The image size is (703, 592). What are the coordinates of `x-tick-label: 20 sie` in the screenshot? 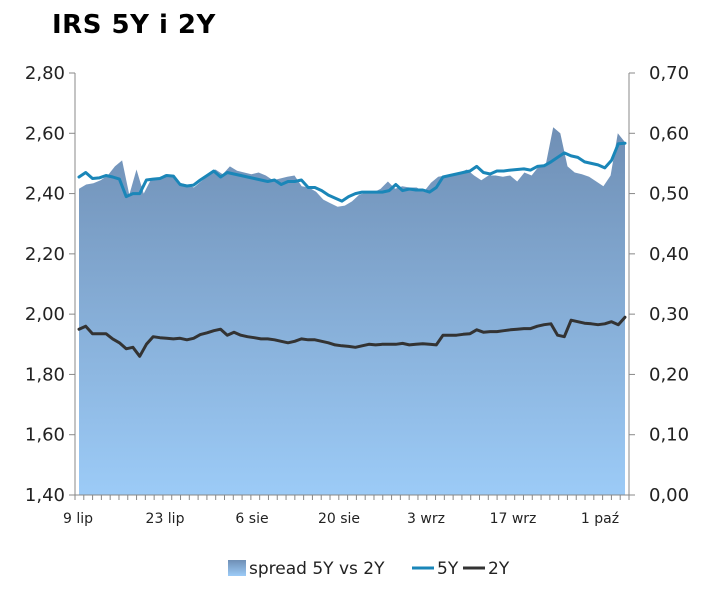 It's located at (339, 519).